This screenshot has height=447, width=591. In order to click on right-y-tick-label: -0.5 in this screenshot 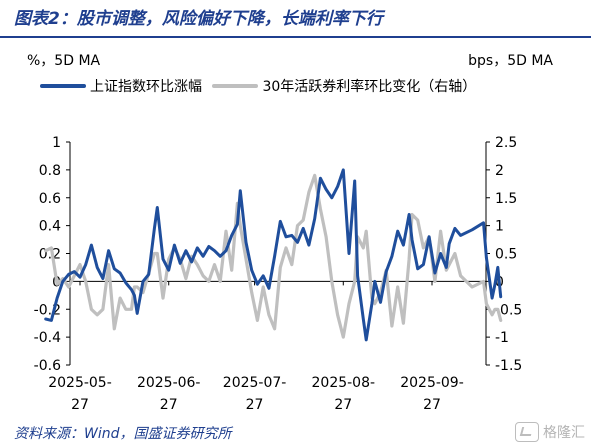, I will do `click(508, 310)`.